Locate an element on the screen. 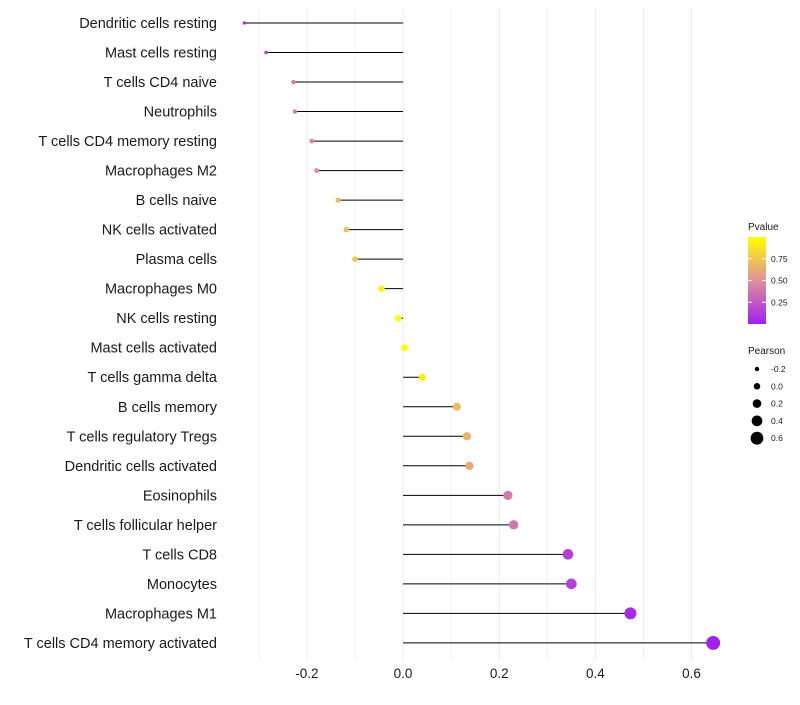 This screenshot has width=800, height=705. x-tick-label: 0.2 is located at coordinates (499, 673).